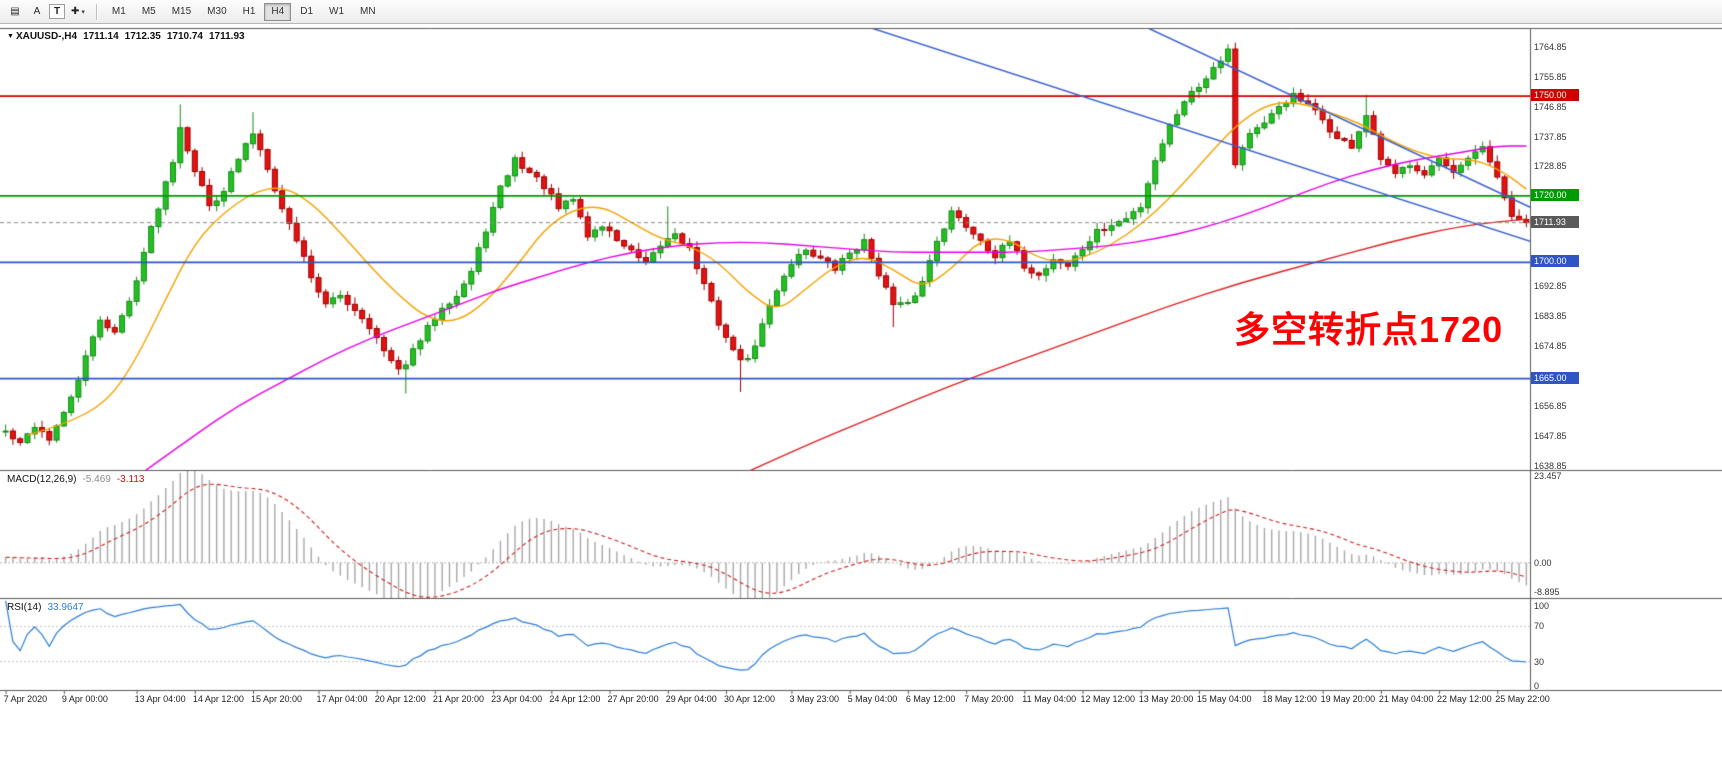  Describe the element at coordinates (1522, 699) in the screenshot. I see `time-axis-label: 25 May 22:00` at that location.